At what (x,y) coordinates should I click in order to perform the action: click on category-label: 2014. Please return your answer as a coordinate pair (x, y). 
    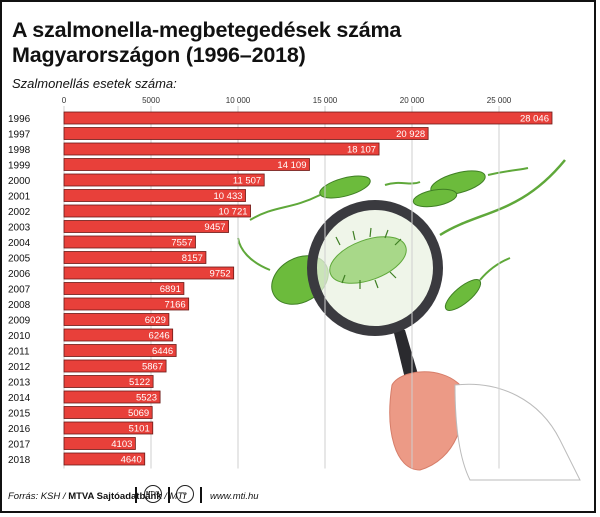
    Looking at the image, I should click on (19, 398).